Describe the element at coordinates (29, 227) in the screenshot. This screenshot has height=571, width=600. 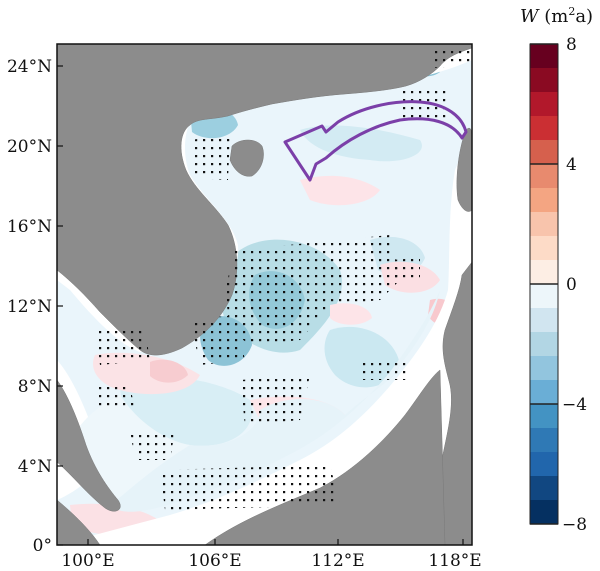
I see `lat-label: 16°N` at that location.